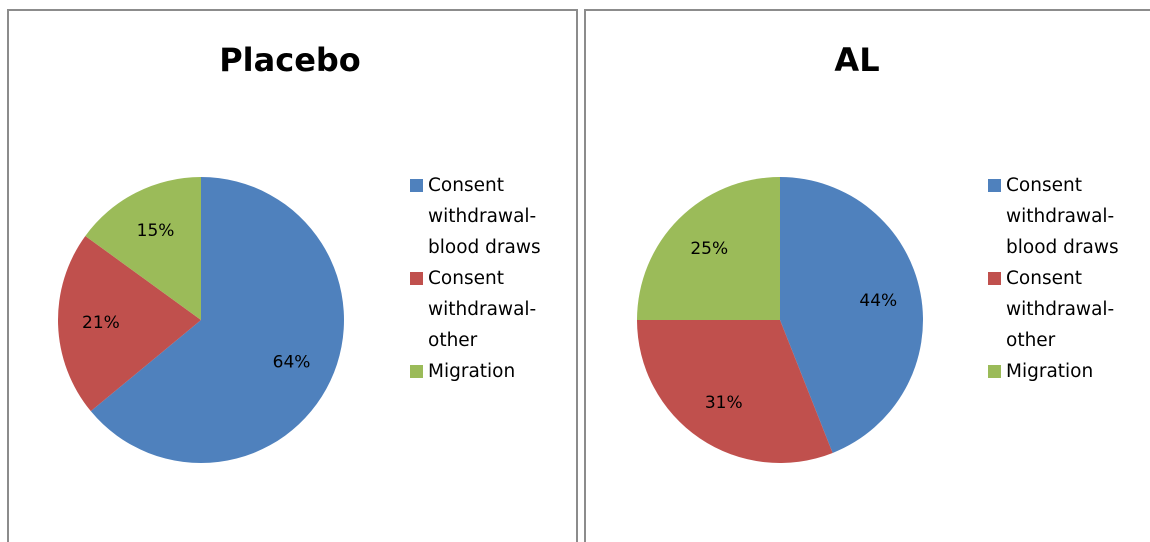  What do you see at coordinates (292, 363) in the screenshot?
I see `value-label: 64%` at bounding box center [292, 363].